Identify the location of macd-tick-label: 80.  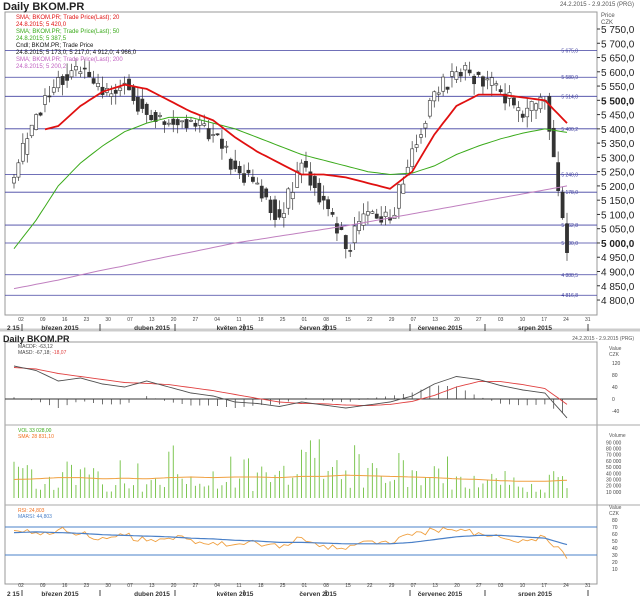
(615, 376).